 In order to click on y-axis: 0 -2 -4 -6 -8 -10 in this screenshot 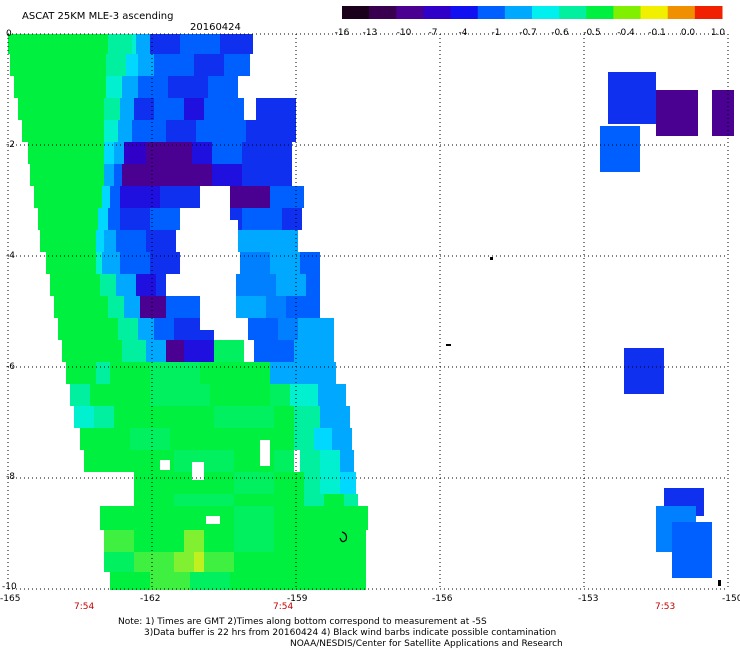, I will do `click(9, 310)`.